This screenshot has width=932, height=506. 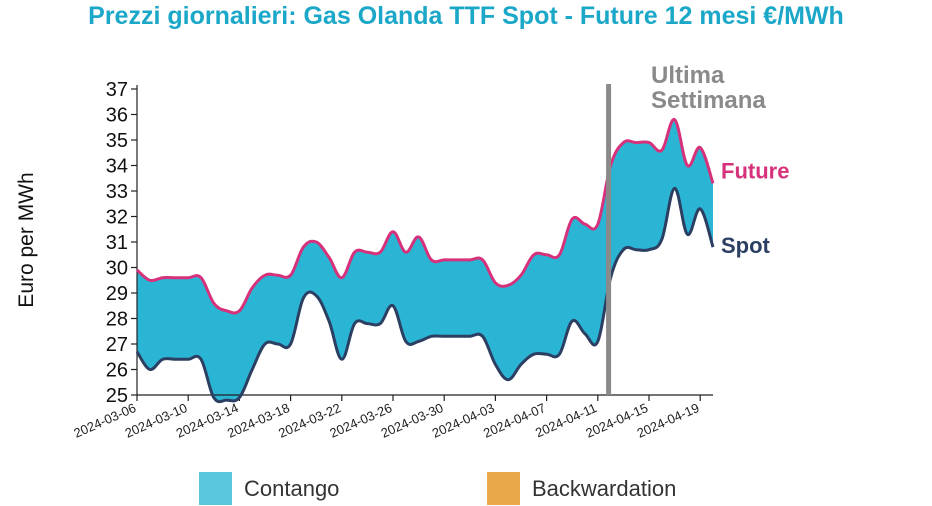 What do you see at coordinates (746, 245) in the screenshot?
I see `spot-series-label: Spot` at bounding box center [746, 245].